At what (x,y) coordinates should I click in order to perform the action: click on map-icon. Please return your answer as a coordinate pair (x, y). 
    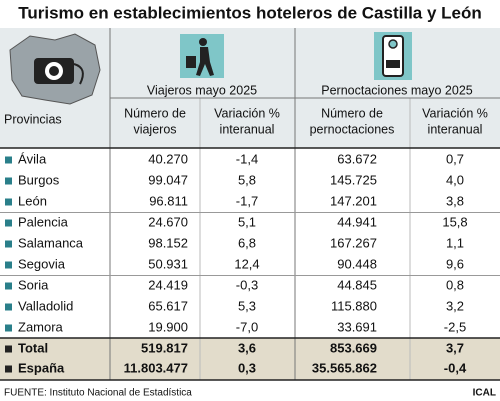
    Looking at the image, I should click on (55, 69).